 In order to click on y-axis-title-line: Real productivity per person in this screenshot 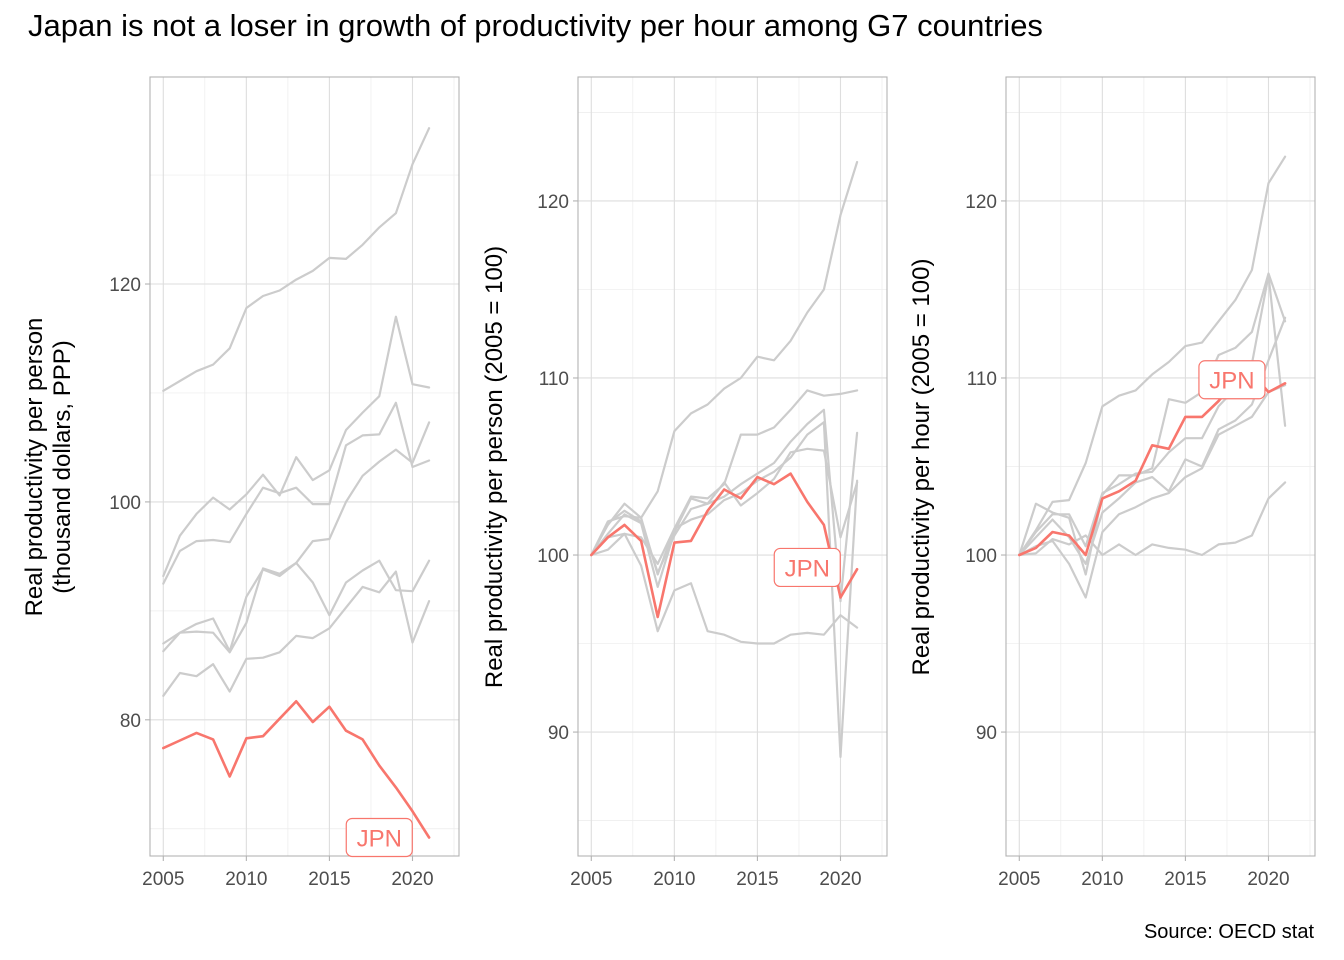, I will do `click(34, 467)`.